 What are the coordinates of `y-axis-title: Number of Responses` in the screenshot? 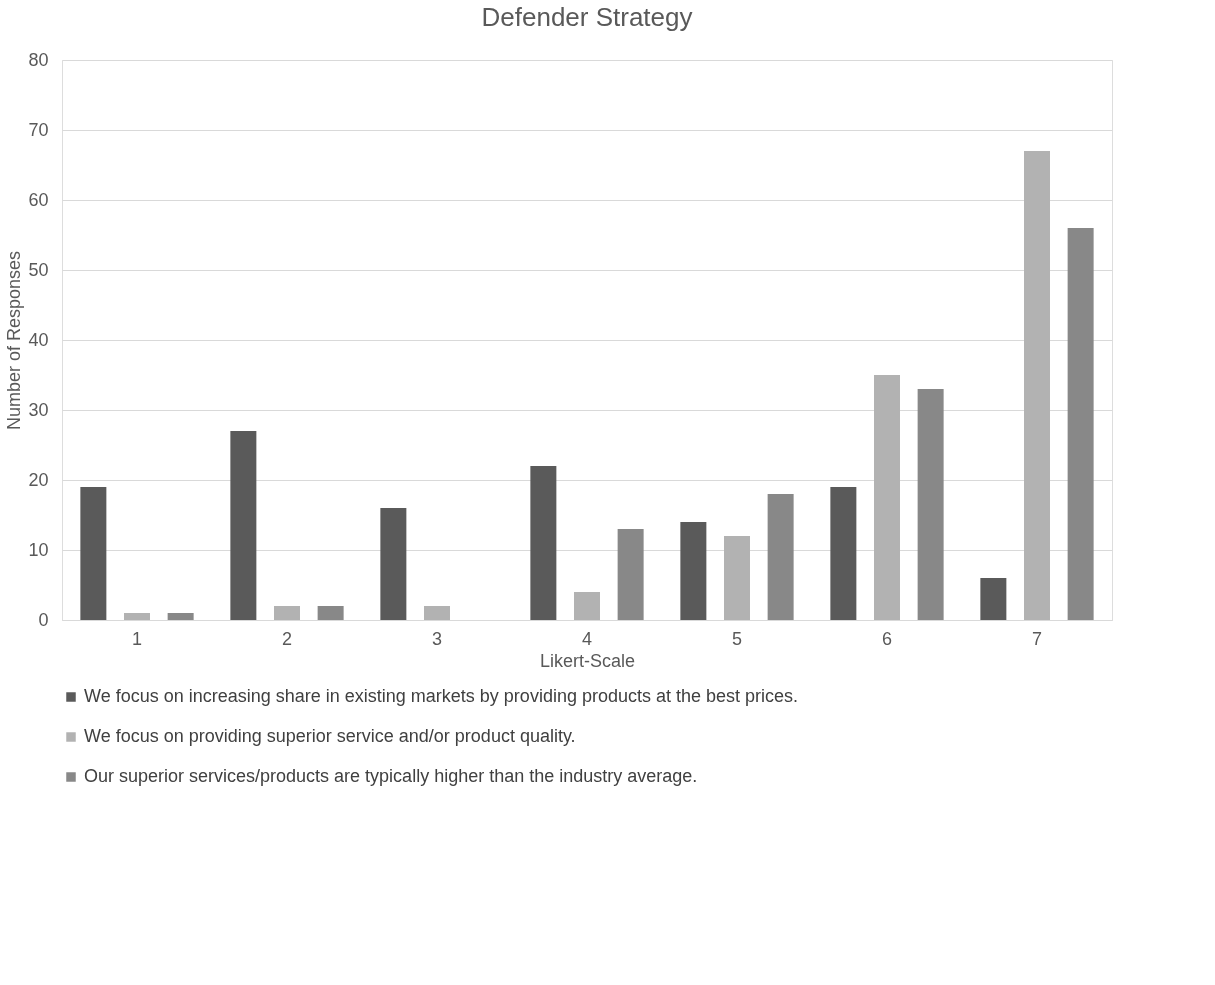 It's located at (14, 340).